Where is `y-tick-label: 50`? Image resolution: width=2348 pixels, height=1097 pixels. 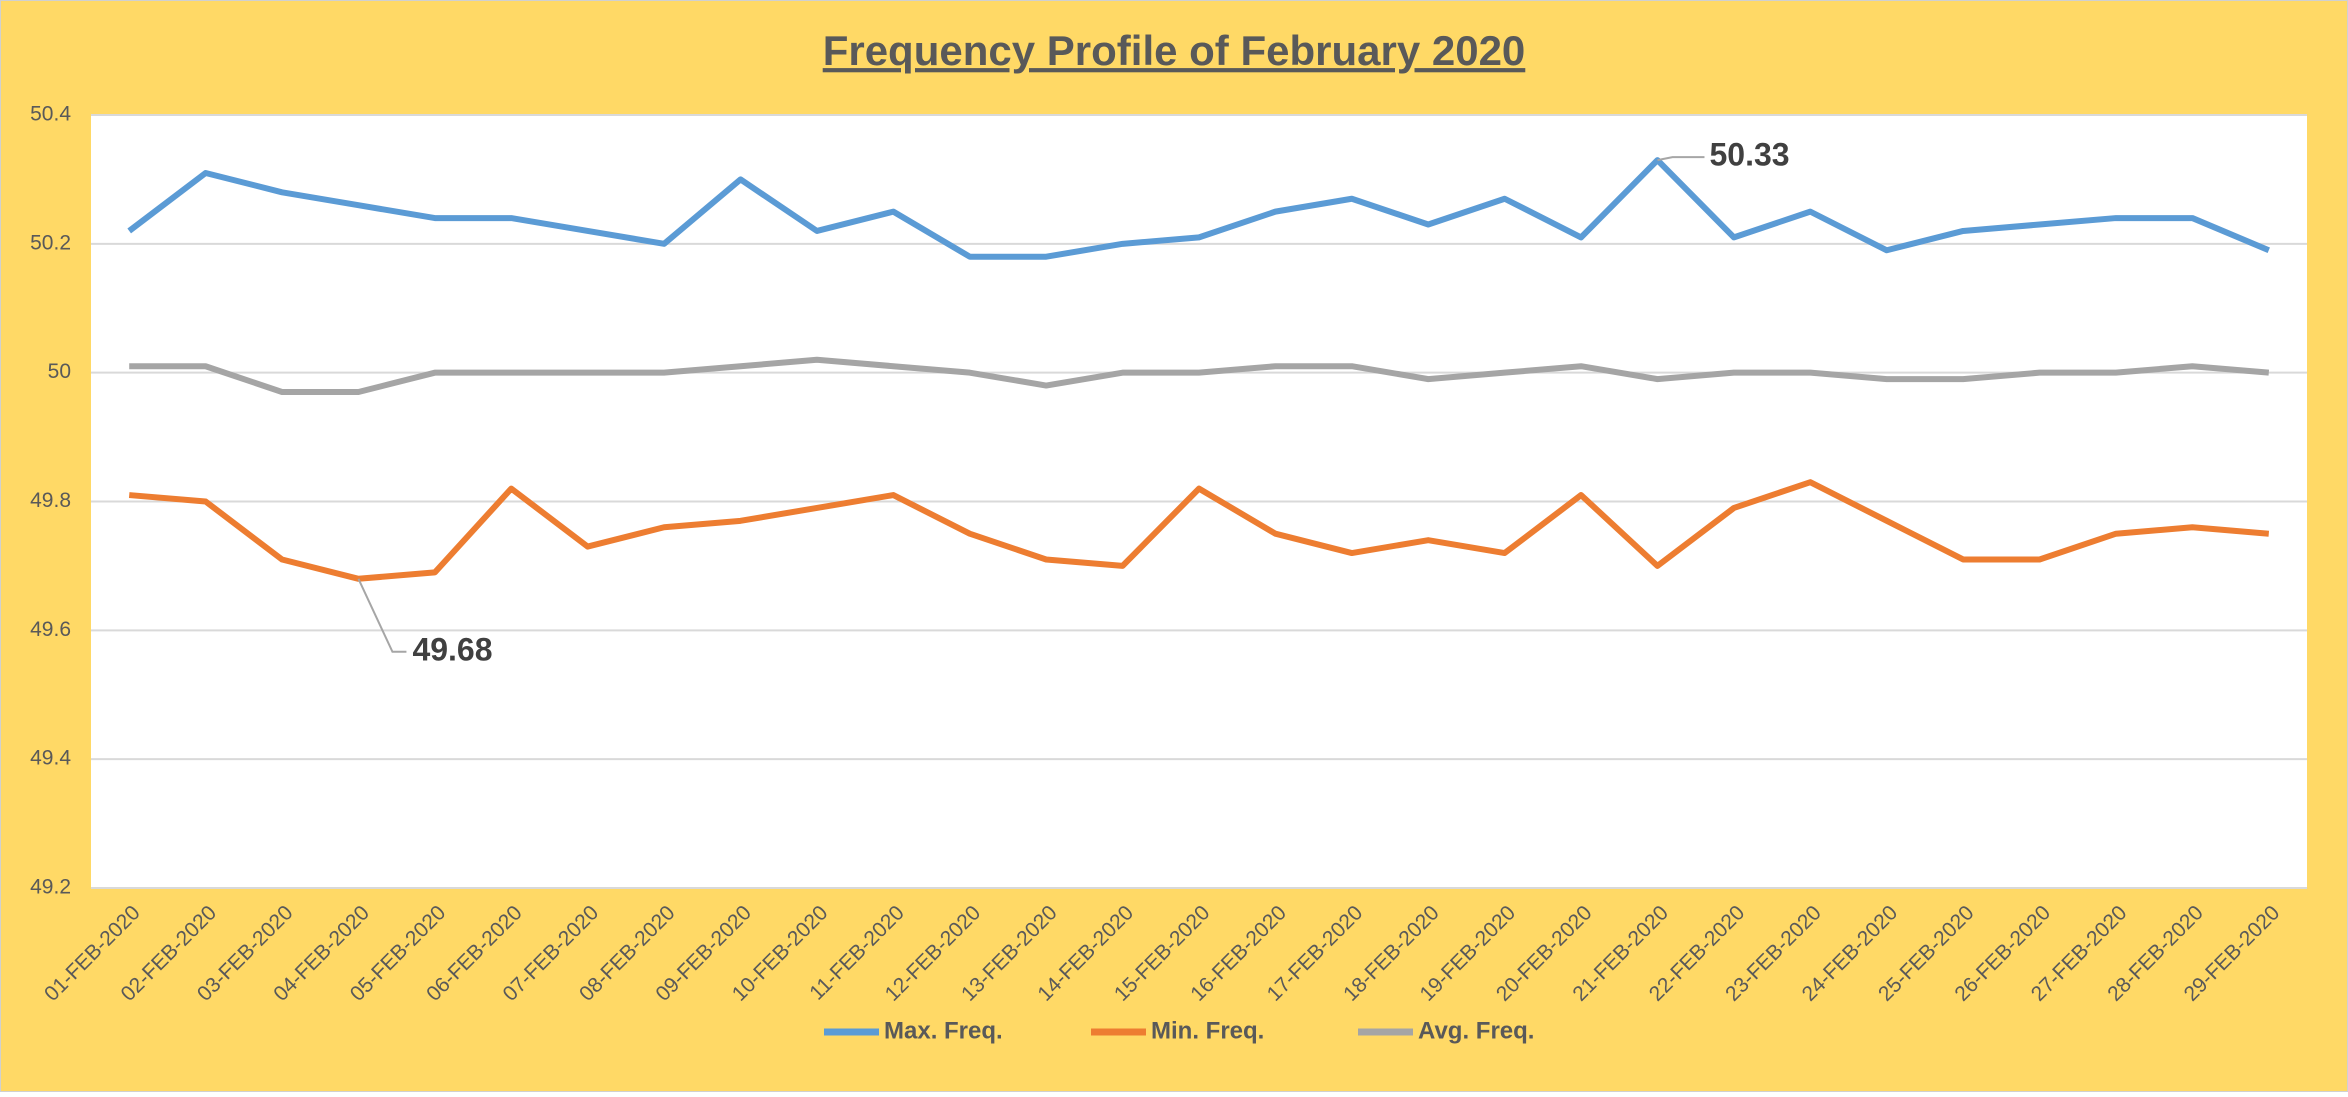
y-tick-label: 50 is located at coordinates (59, 371).